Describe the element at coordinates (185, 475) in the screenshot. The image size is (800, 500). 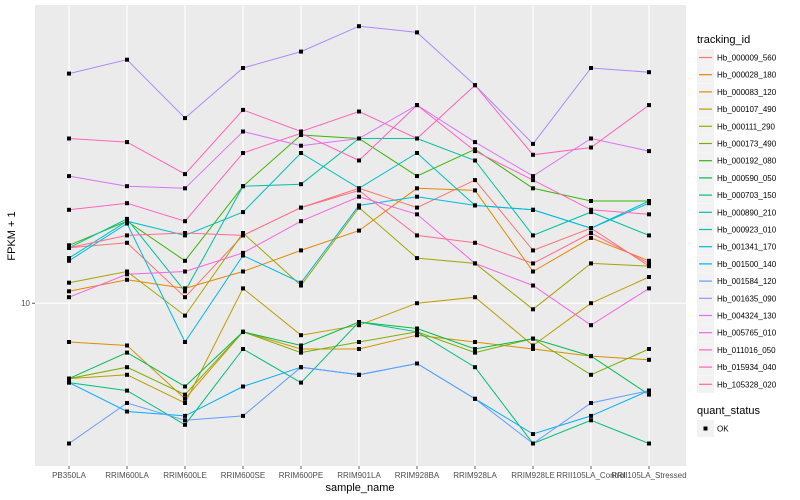
I see `x-tick-label: RRIM600LE` at that location.